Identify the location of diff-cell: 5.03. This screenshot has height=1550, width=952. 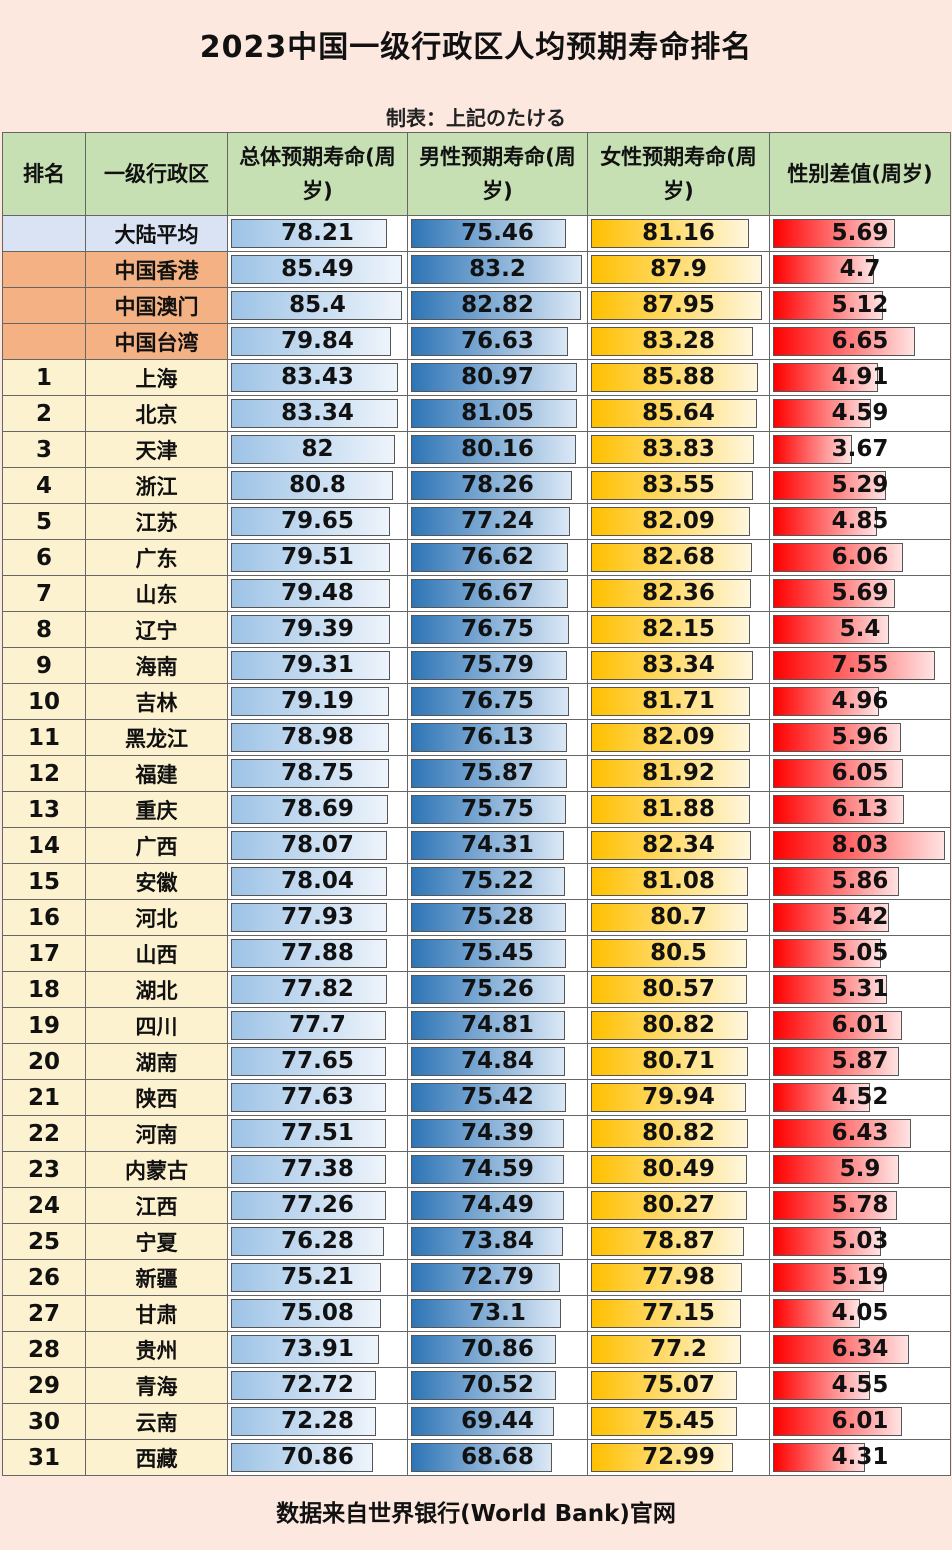
(860, 1241).